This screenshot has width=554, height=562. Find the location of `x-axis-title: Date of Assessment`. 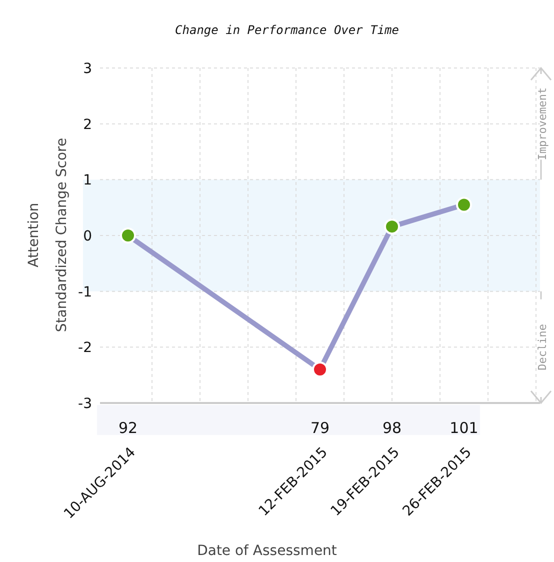

x-axis-title: Date of Assessment is located at coordinates (267, 551).